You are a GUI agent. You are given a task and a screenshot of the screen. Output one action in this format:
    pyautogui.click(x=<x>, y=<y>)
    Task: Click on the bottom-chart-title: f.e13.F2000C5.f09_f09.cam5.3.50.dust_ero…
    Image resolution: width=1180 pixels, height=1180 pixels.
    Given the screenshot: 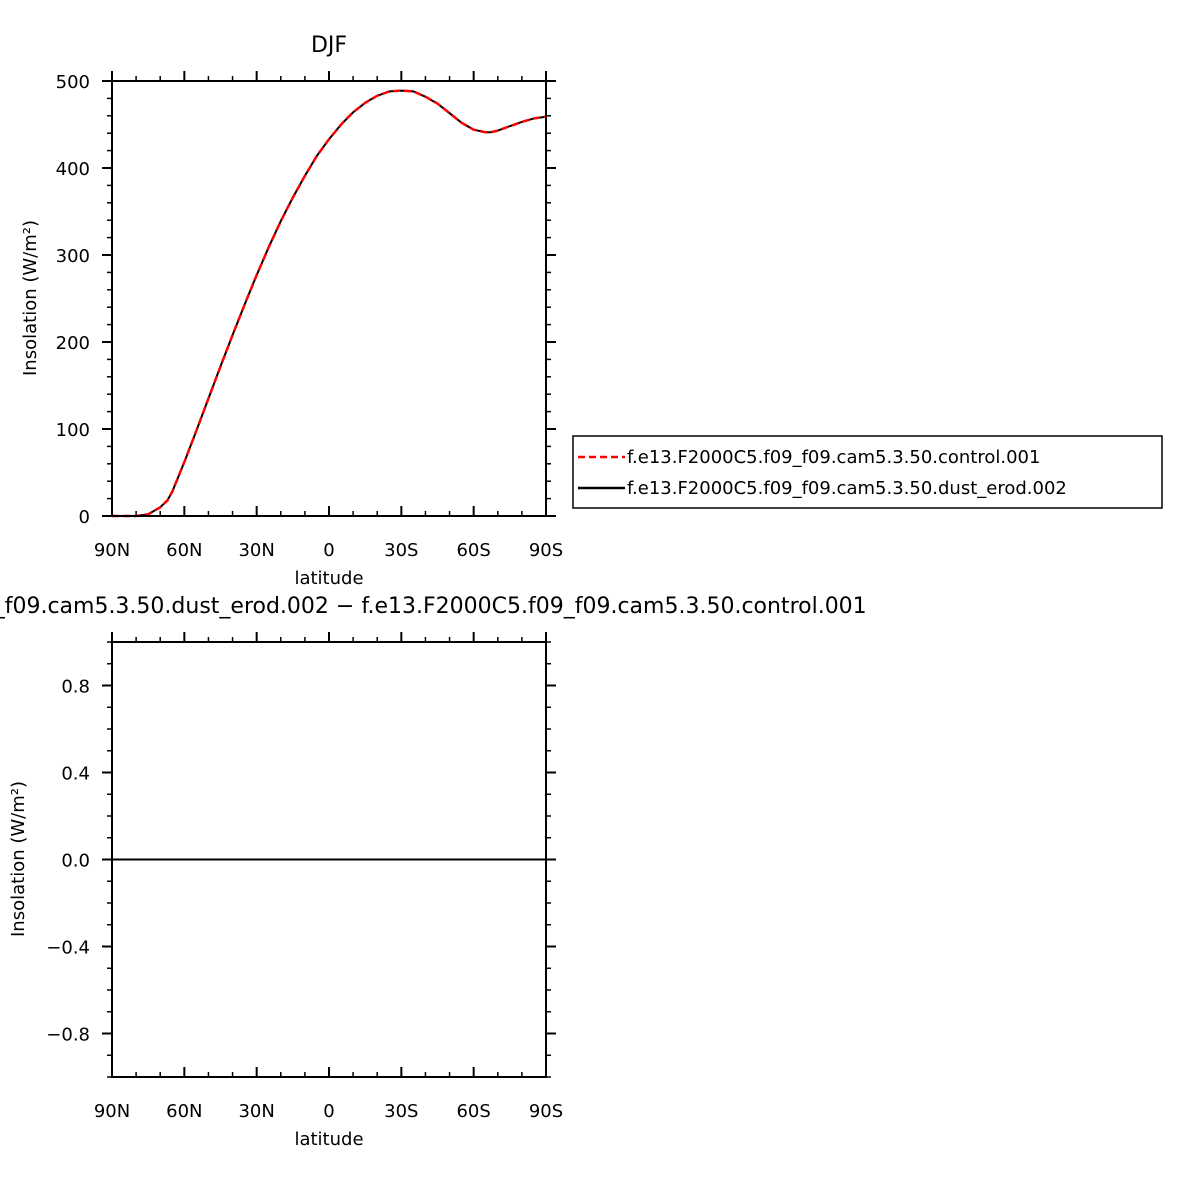 What is the action you would take?
    pyautogui.click(x=433, y=606)
    